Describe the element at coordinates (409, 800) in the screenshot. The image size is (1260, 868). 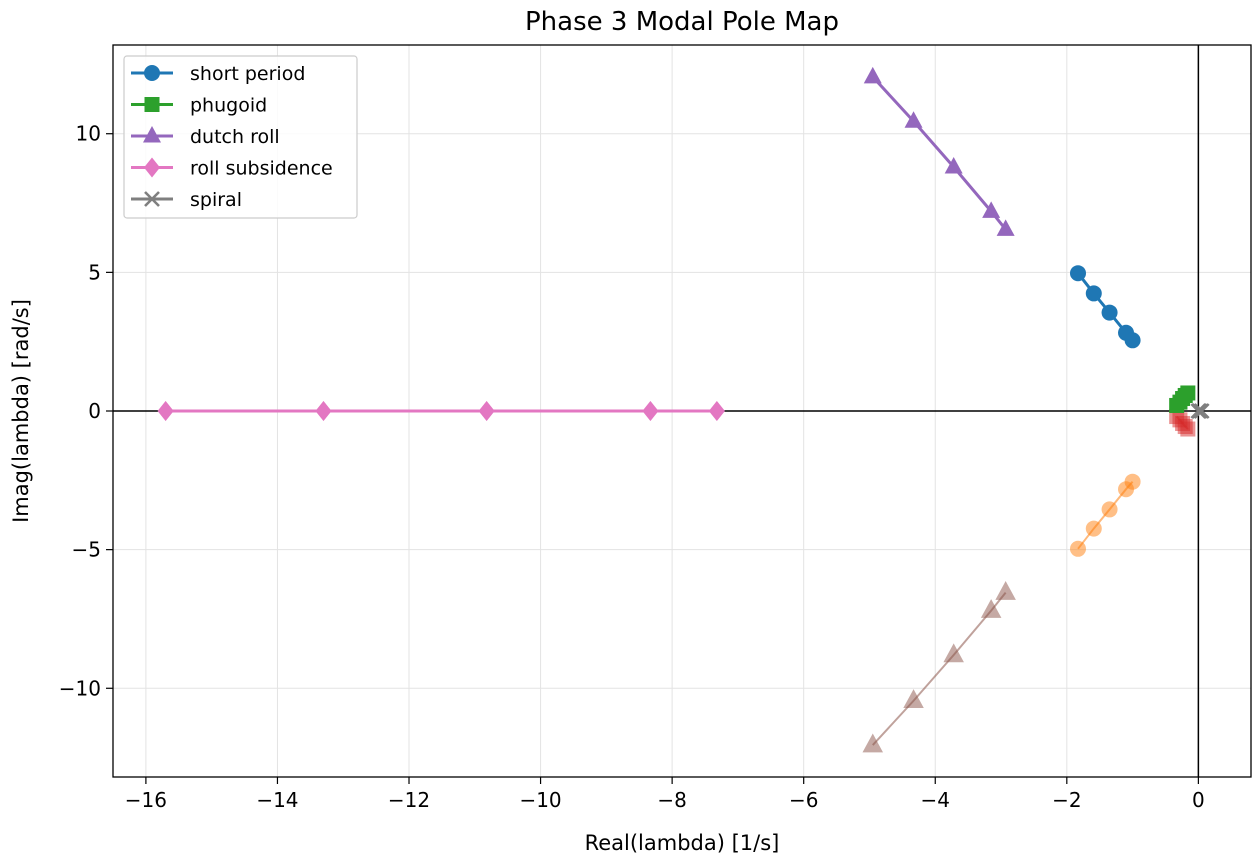
I see `x-tick-label: −12` at that location.